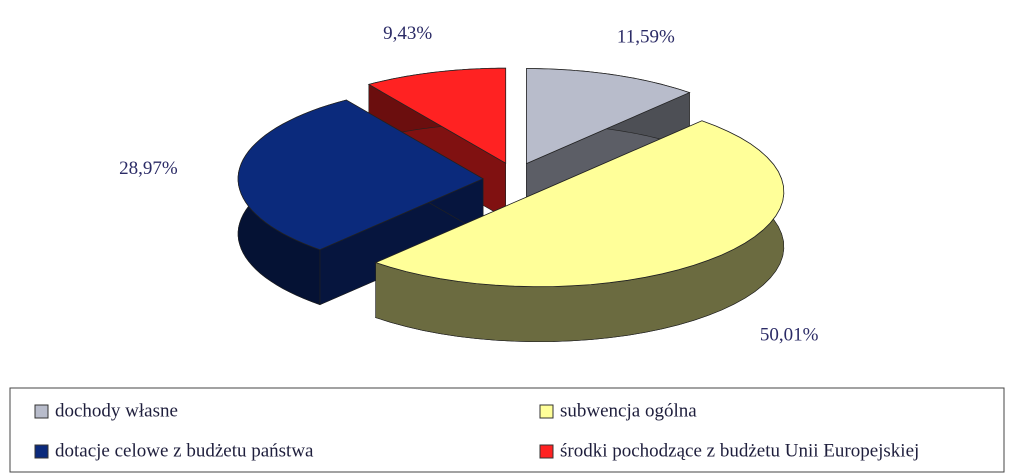  I want to click on data-label: 9,43%, so click(407, 33).